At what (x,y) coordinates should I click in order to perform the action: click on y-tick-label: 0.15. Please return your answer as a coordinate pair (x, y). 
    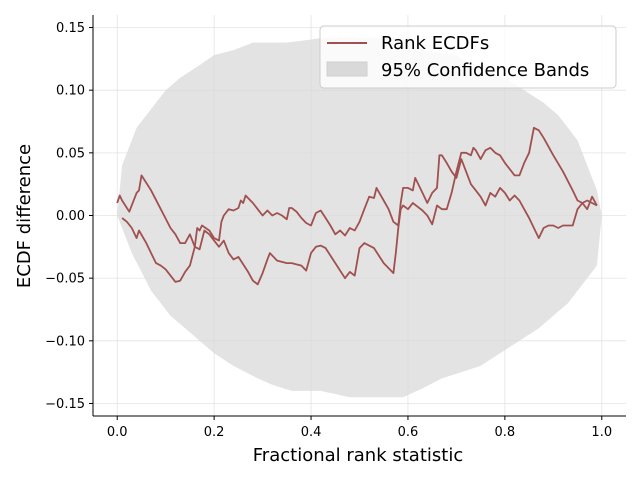
    Looking at the image, I should click on (70, 28).